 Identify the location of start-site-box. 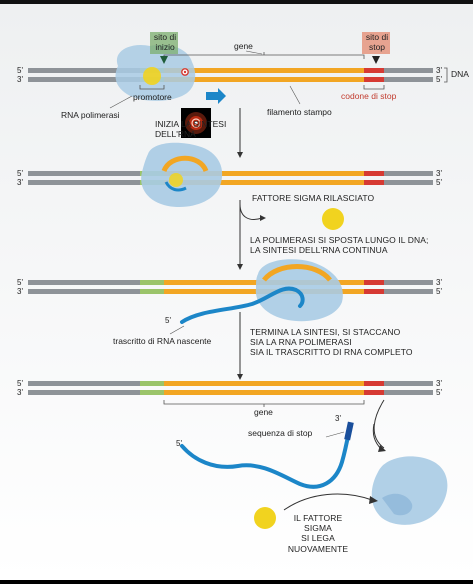
(164, 43).